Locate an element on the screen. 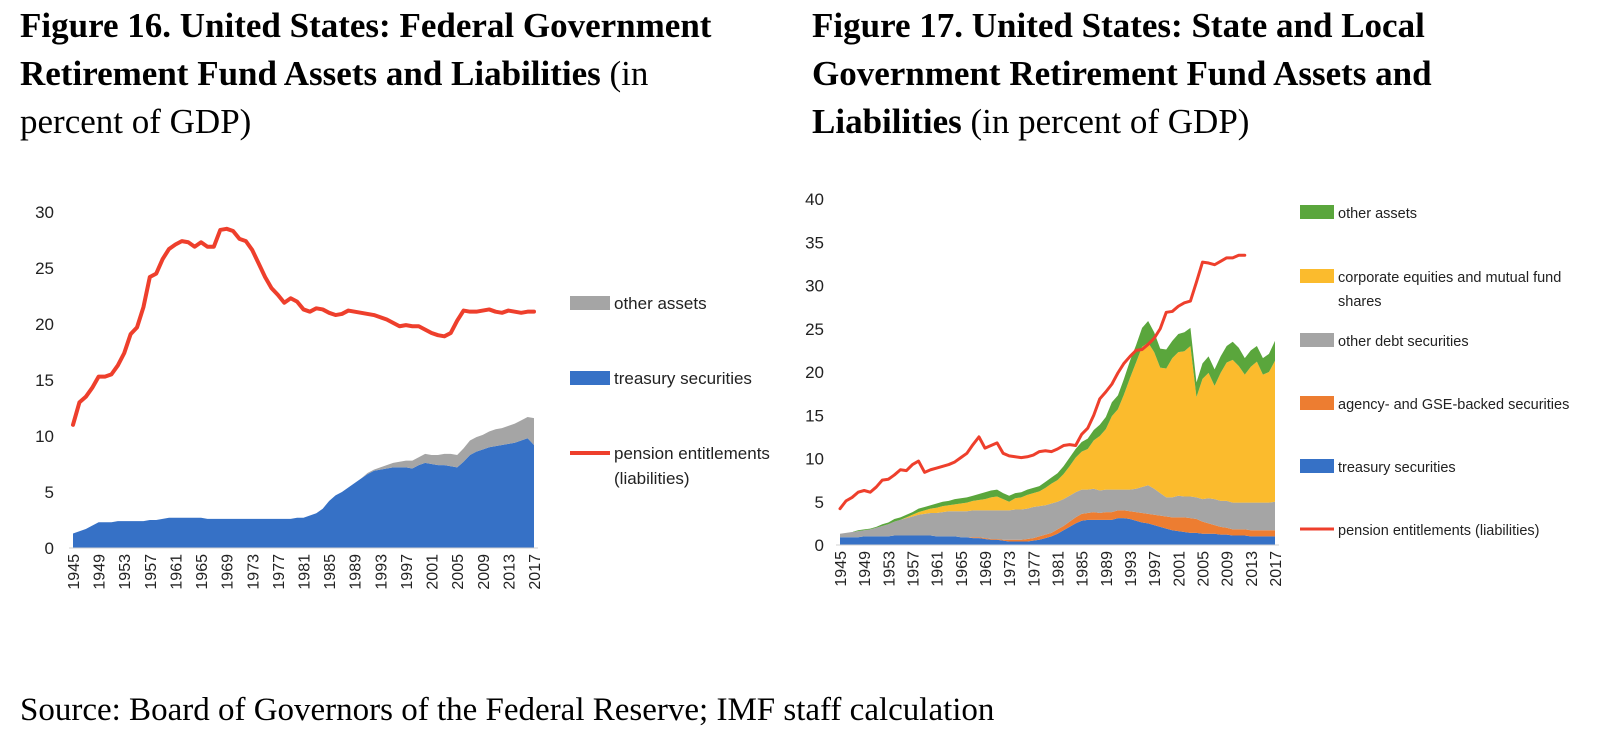  area-other-debt-securities is located at coordinates (1057, 512).